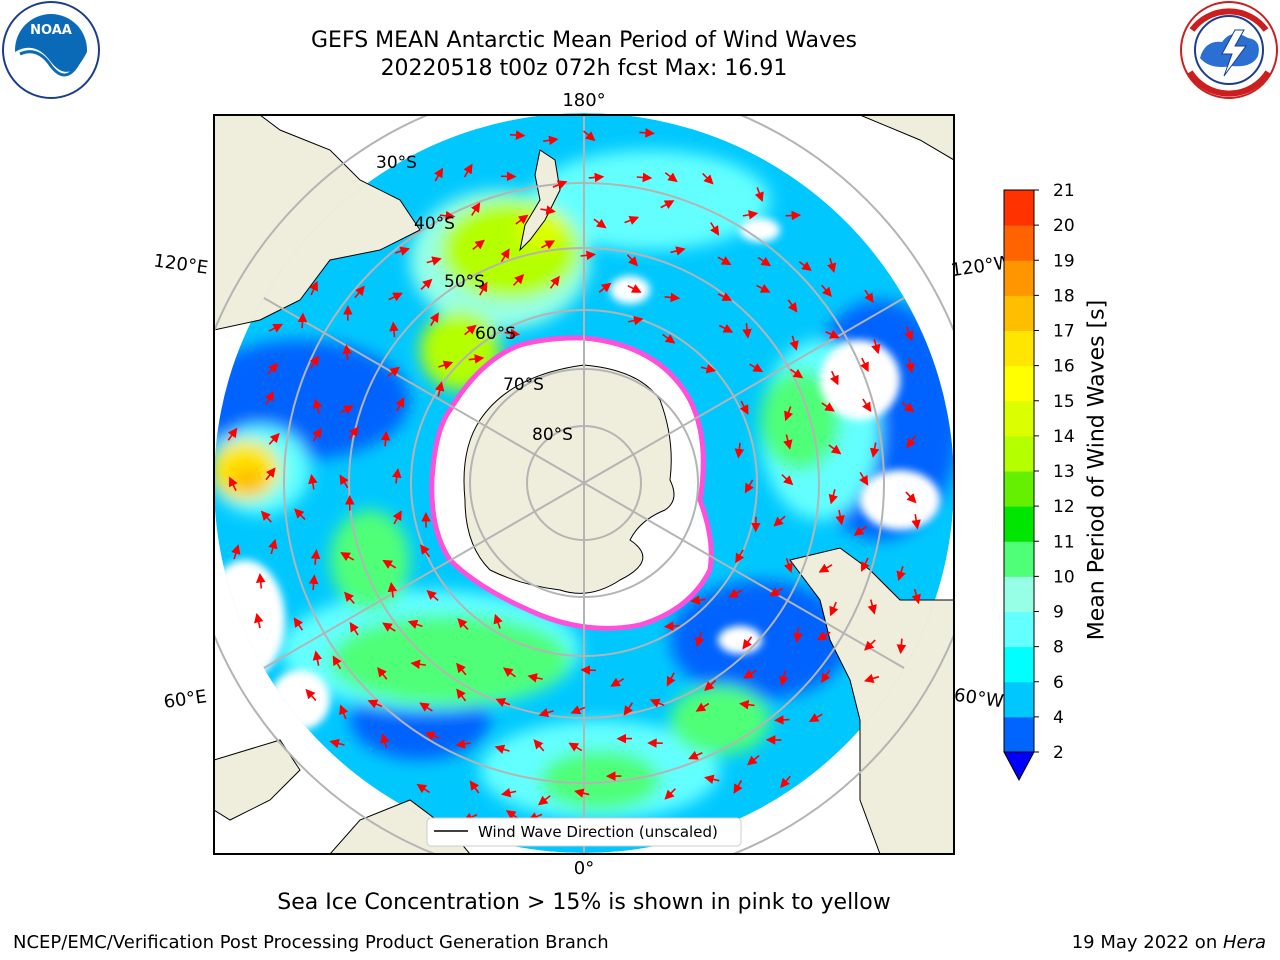 This screenshot has height=960, width=1280. Describe the element at coordinates (1058, 718) in the screenshot. I see `colorbar-tick-label: 4` at that location.